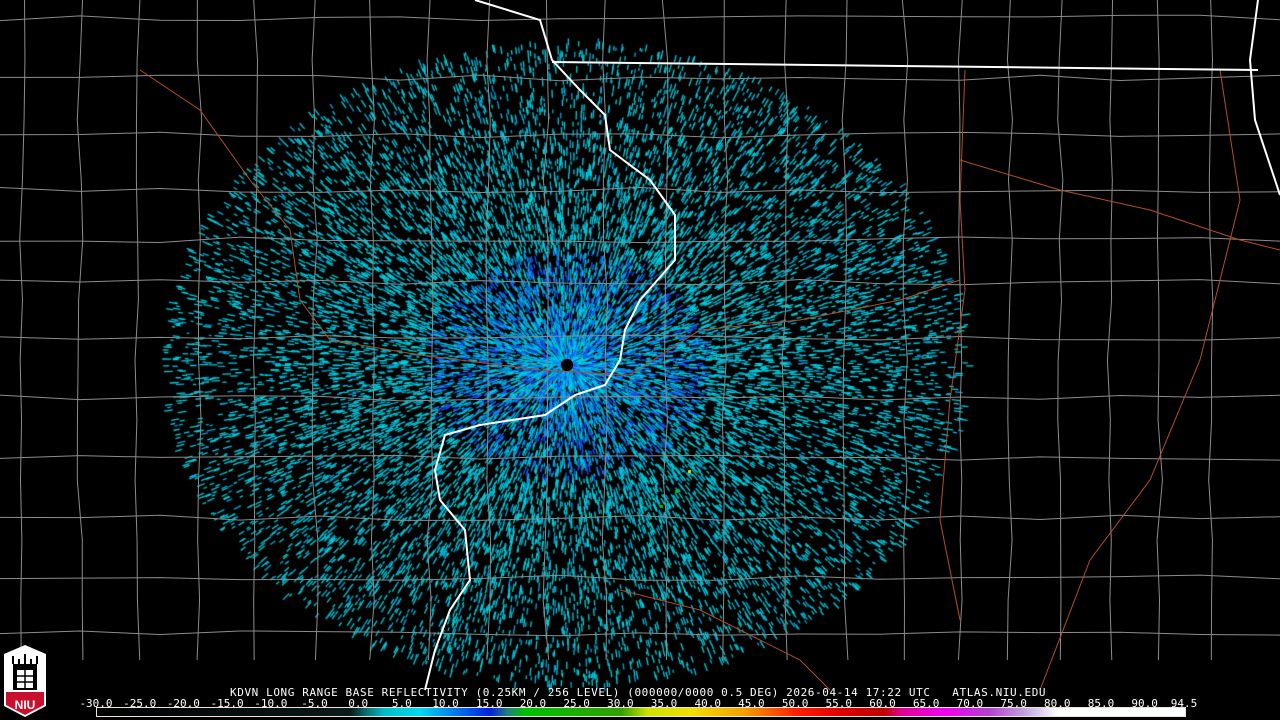 Image resolution: width=1280 pixels, height=720 pixels. What do you see at coordinates (926, 703) in the screenshot?
I see `colorbar-tick: 65.0` at bounding box center [926, 703].